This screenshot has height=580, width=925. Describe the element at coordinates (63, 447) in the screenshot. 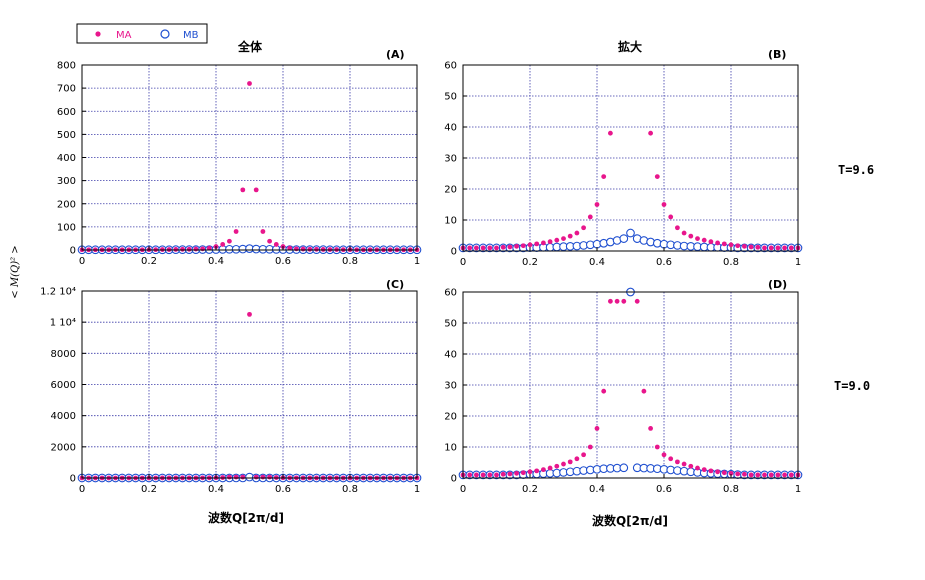

I see `panel-c-ytick-label: 2000` at that location.